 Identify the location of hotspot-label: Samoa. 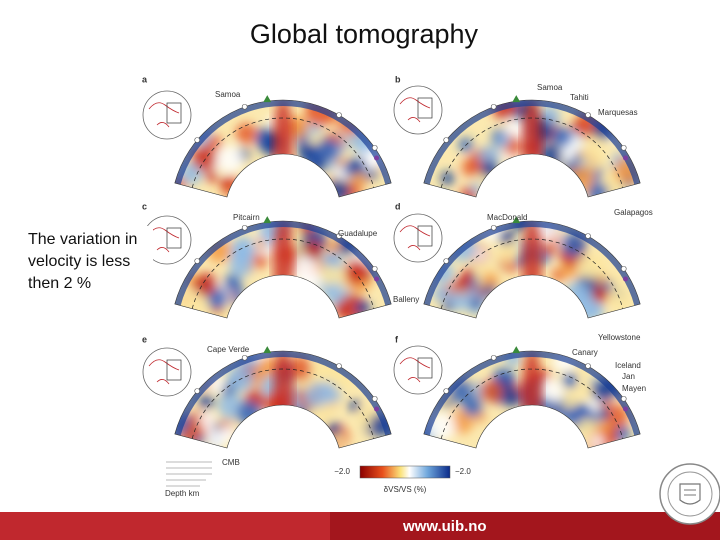
(550, 87).